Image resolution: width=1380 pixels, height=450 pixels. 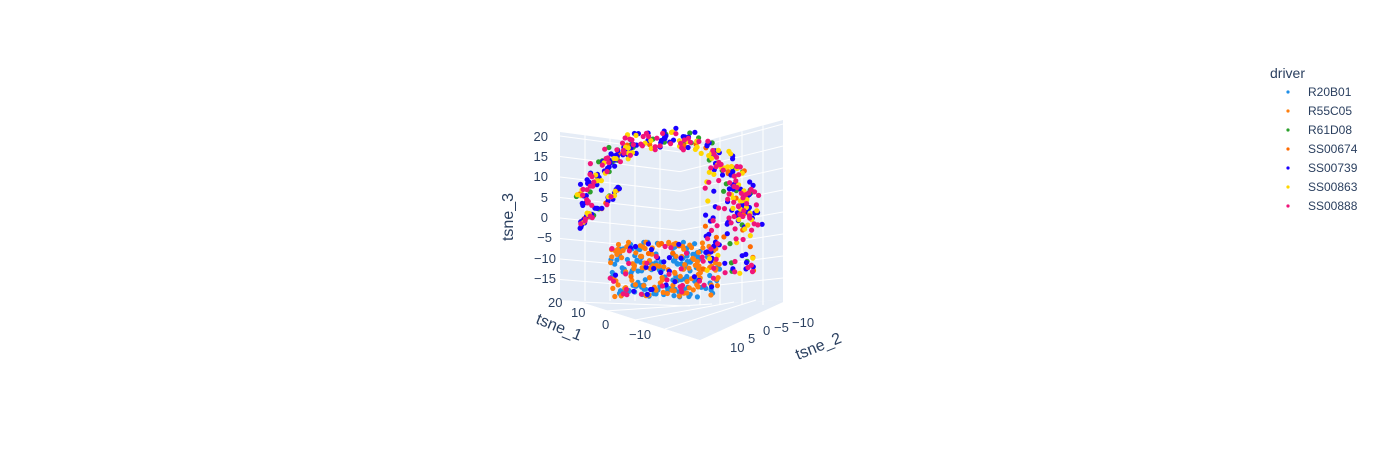 I want to click on y-tick-label: −10, so click(x=803, y=322).